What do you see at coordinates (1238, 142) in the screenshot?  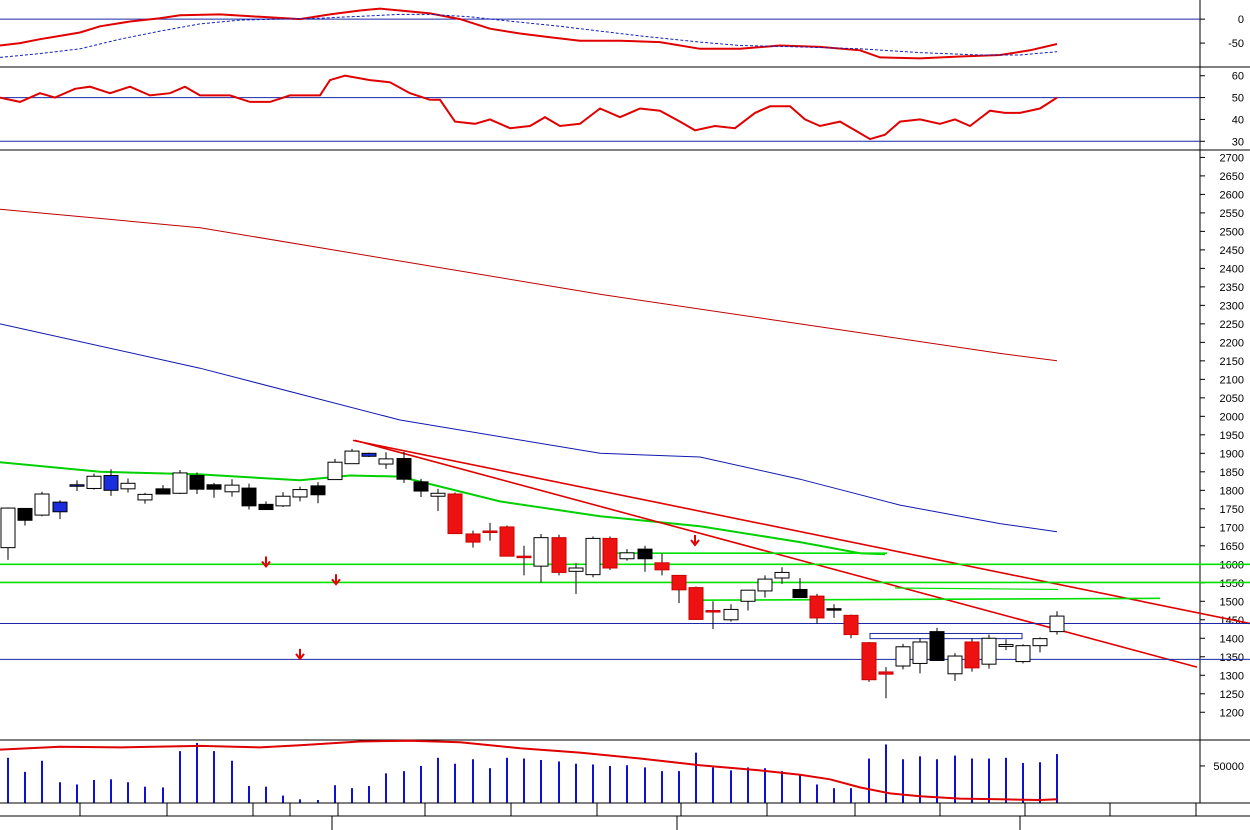 I see `y-tick-label: 30` at bounding box center [1238, 142].